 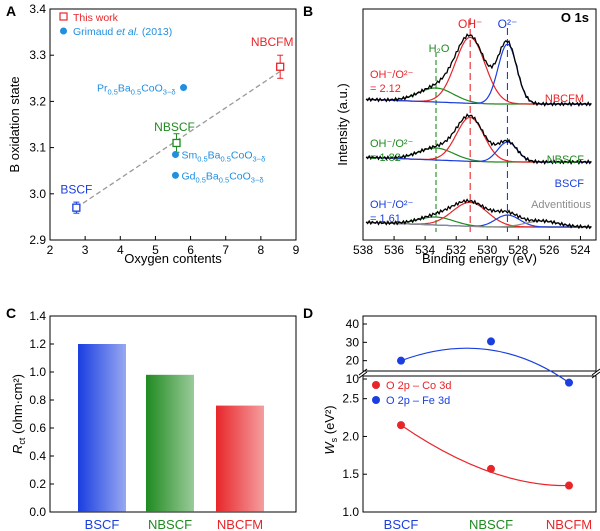 I want to click on panel-b-title: O 1s, so click(x=575, y=17).